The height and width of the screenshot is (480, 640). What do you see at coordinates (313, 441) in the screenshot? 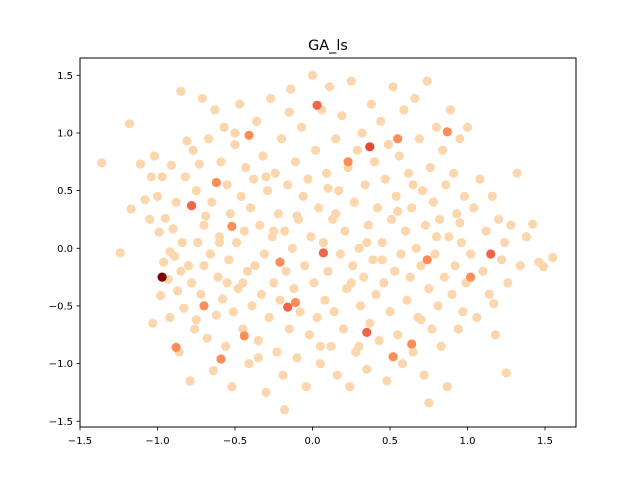
I see `x-tick-label: 0.0` at bounding box center [313, 441].